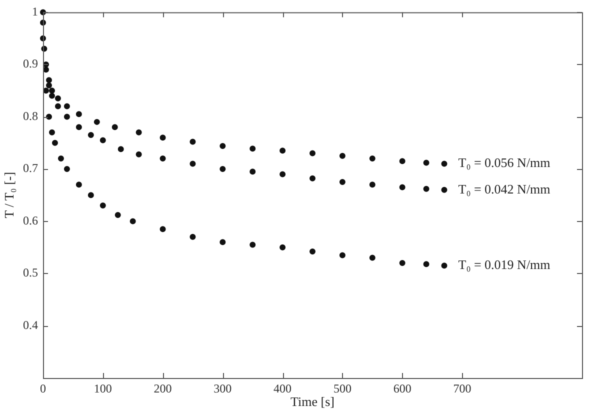 The image size is (596, 410). What do you see at coordinates (163, 388) in the screenshot?
I see `x-tick-label: 200` at bounding box center [163, 388].